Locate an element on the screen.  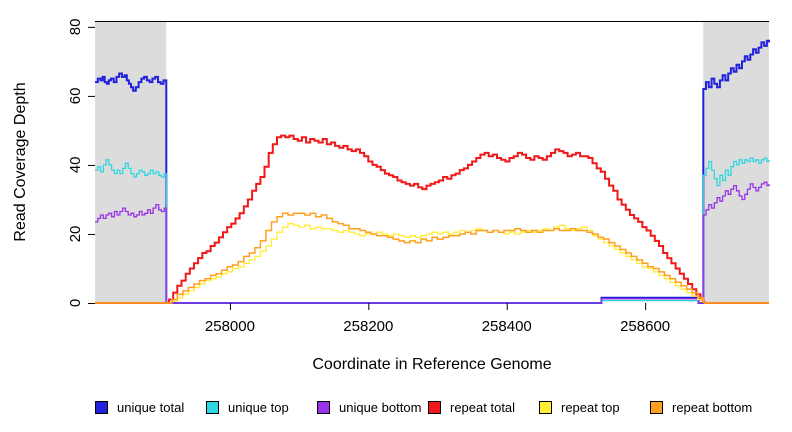
legend-item: unique top is located at coordinates (247, 407).